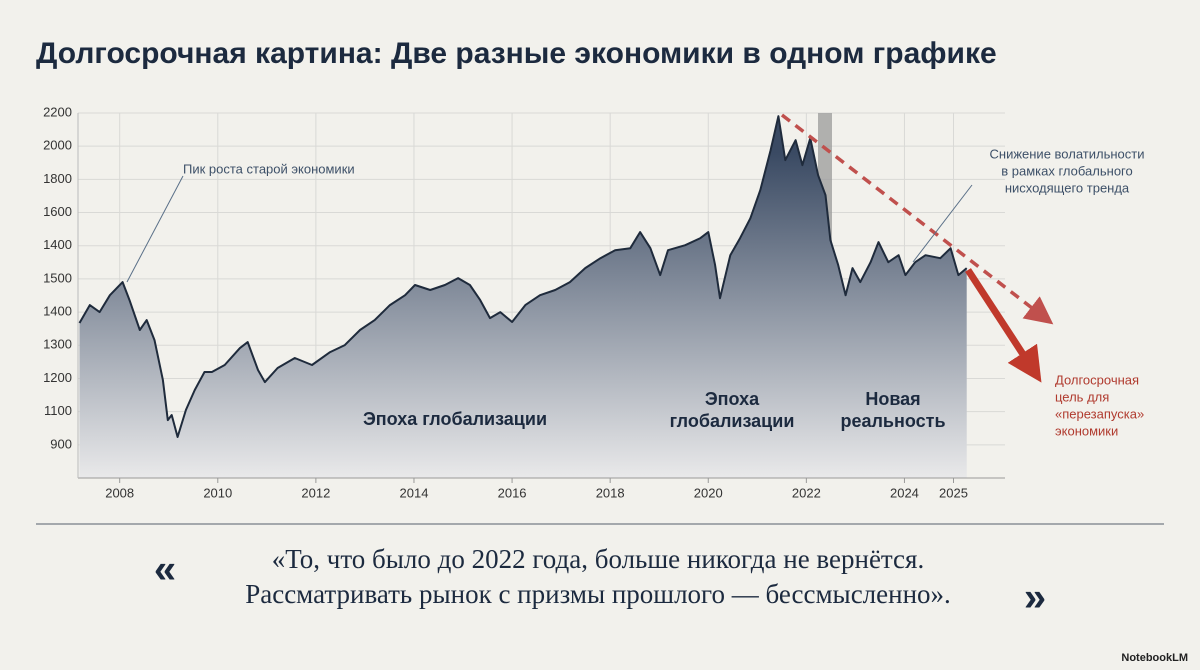  I want to click on quote-open-mark: «, so click(165, 570).